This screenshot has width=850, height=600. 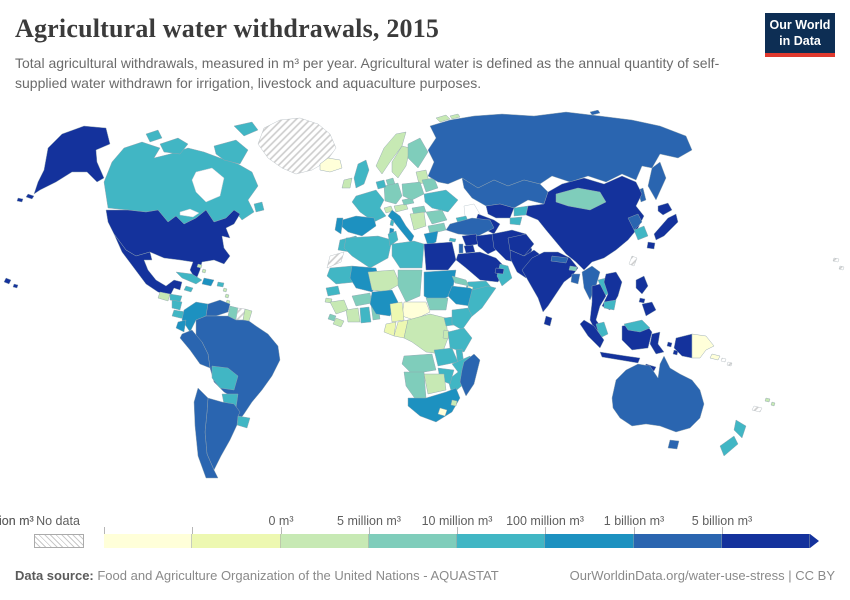 I want to click on country-eswatini, so click(x=454, y=403).